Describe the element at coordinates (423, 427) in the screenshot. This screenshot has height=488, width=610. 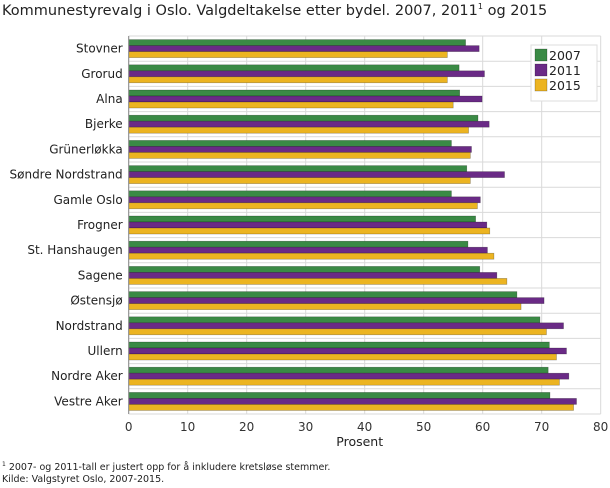
I see `x-tick-label: 50` at that location.